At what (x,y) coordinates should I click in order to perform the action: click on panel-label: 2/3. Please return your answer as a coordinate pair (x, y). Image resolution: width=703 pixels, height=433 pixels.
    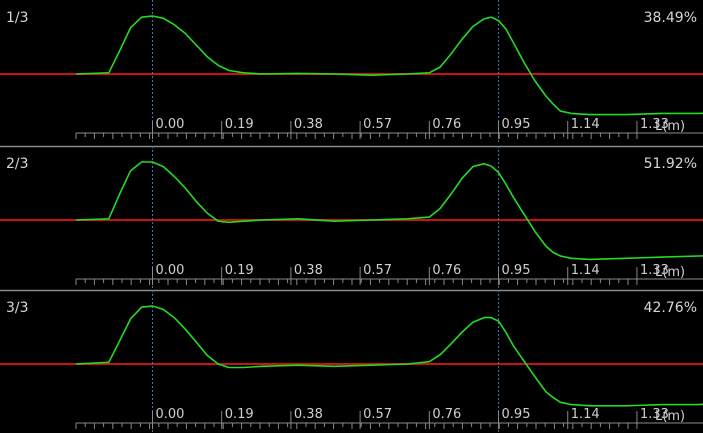
    Looking at the image, I should click on (17, 164).